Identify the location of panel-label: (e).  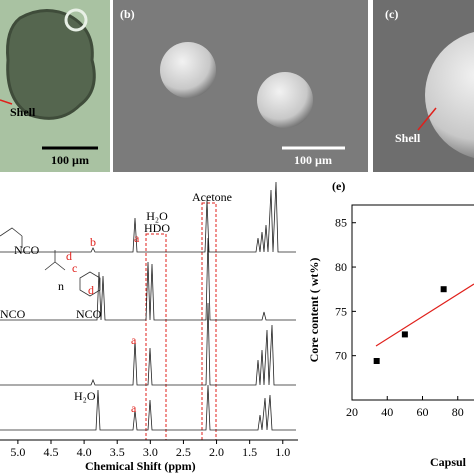
(338, 186).